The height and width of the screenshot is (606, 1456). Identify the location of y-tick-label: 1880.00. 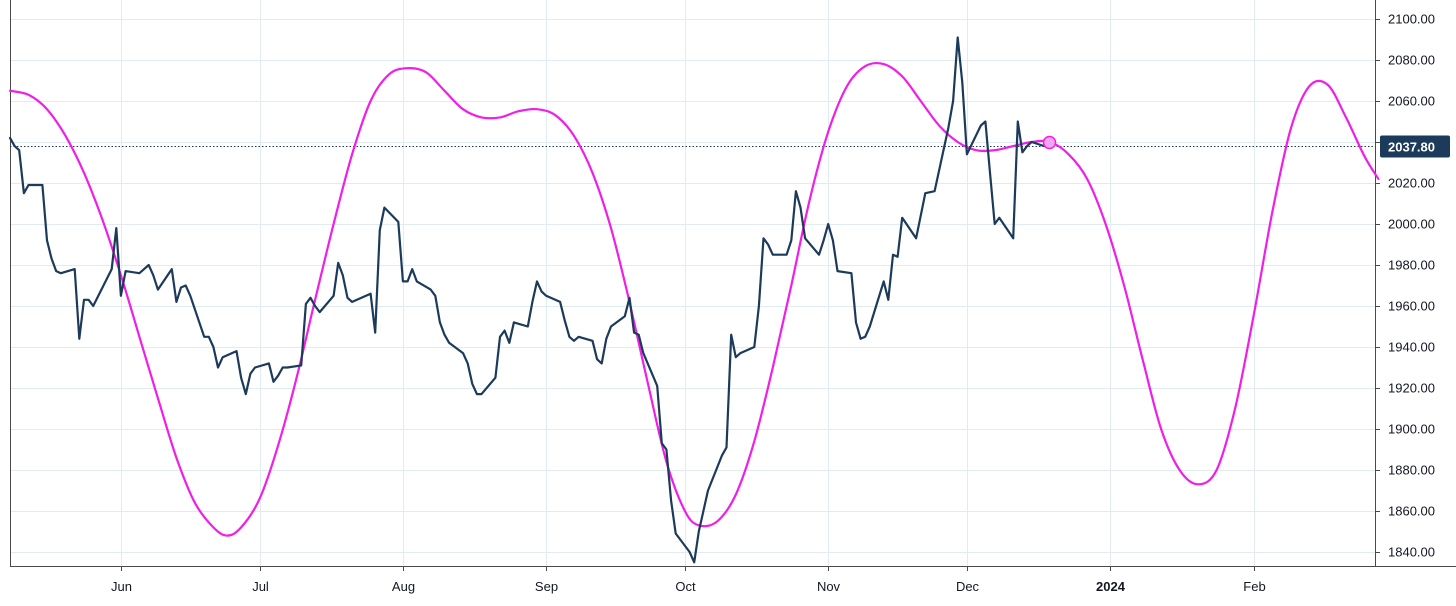
(1411, 470).